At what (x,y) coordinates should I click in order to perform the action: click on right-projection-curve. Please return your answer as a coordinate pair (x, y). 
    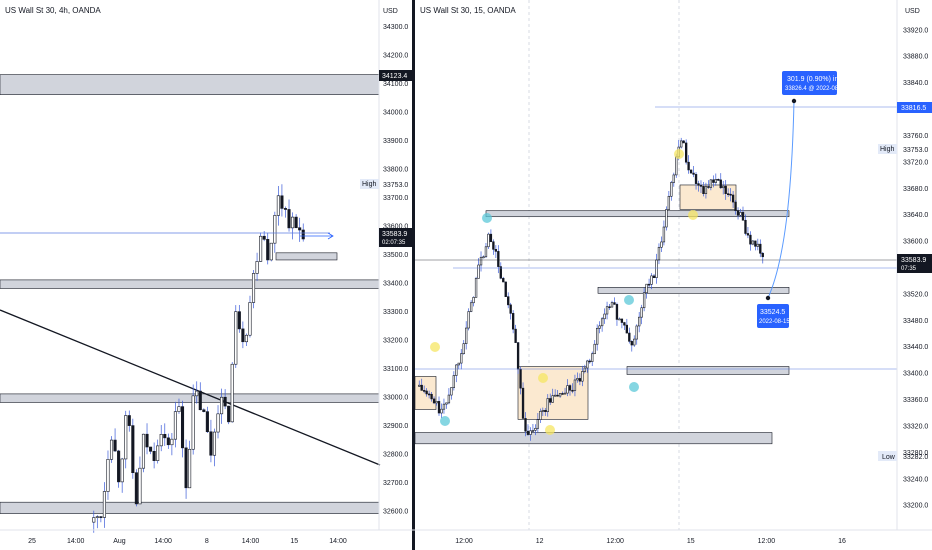
    Looking at the image, I should click on (781, 199).